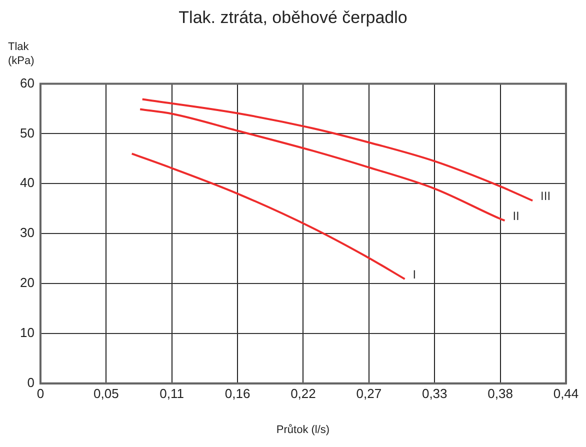 This screenshot has width=586, height=447. I want to click on y-tick-label: 30, so click(27, 232).